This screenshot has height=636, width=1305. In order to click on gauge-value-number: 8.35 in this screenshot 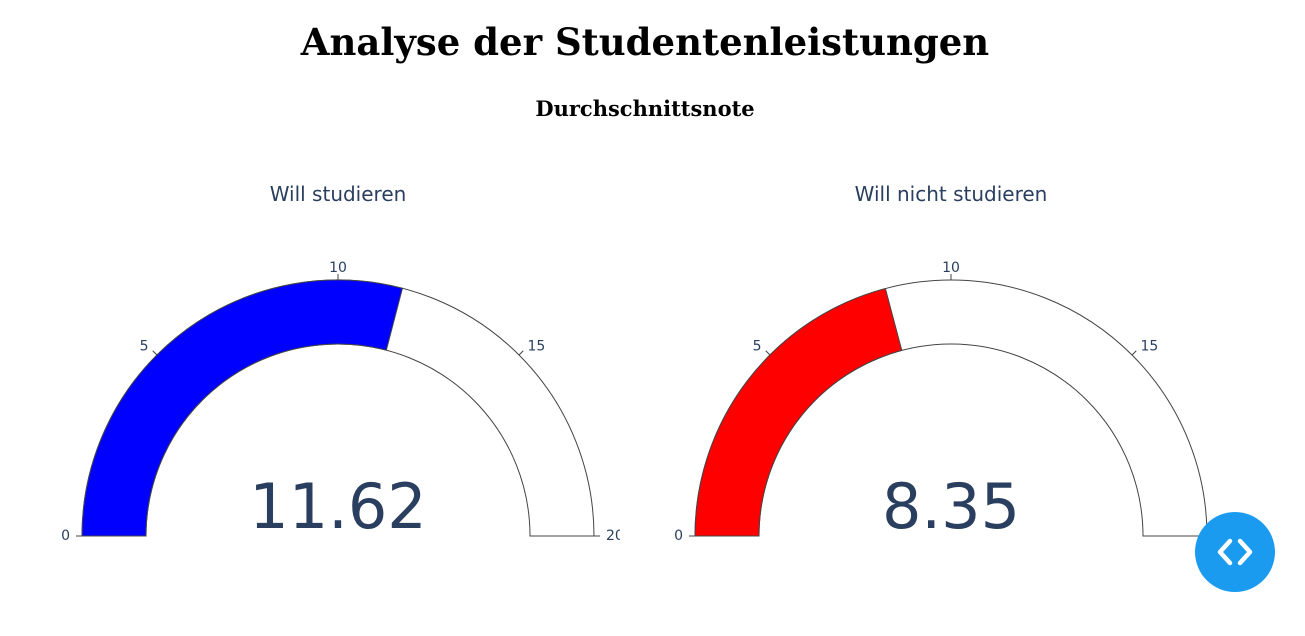, I will do `click(951, 506)`.